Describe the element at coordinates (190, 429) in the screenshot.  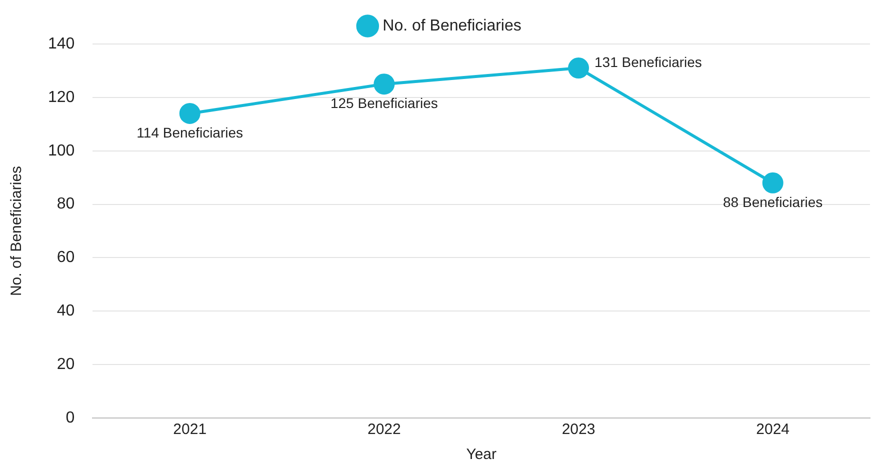
I see `x-tick-label: 2021` at that location.